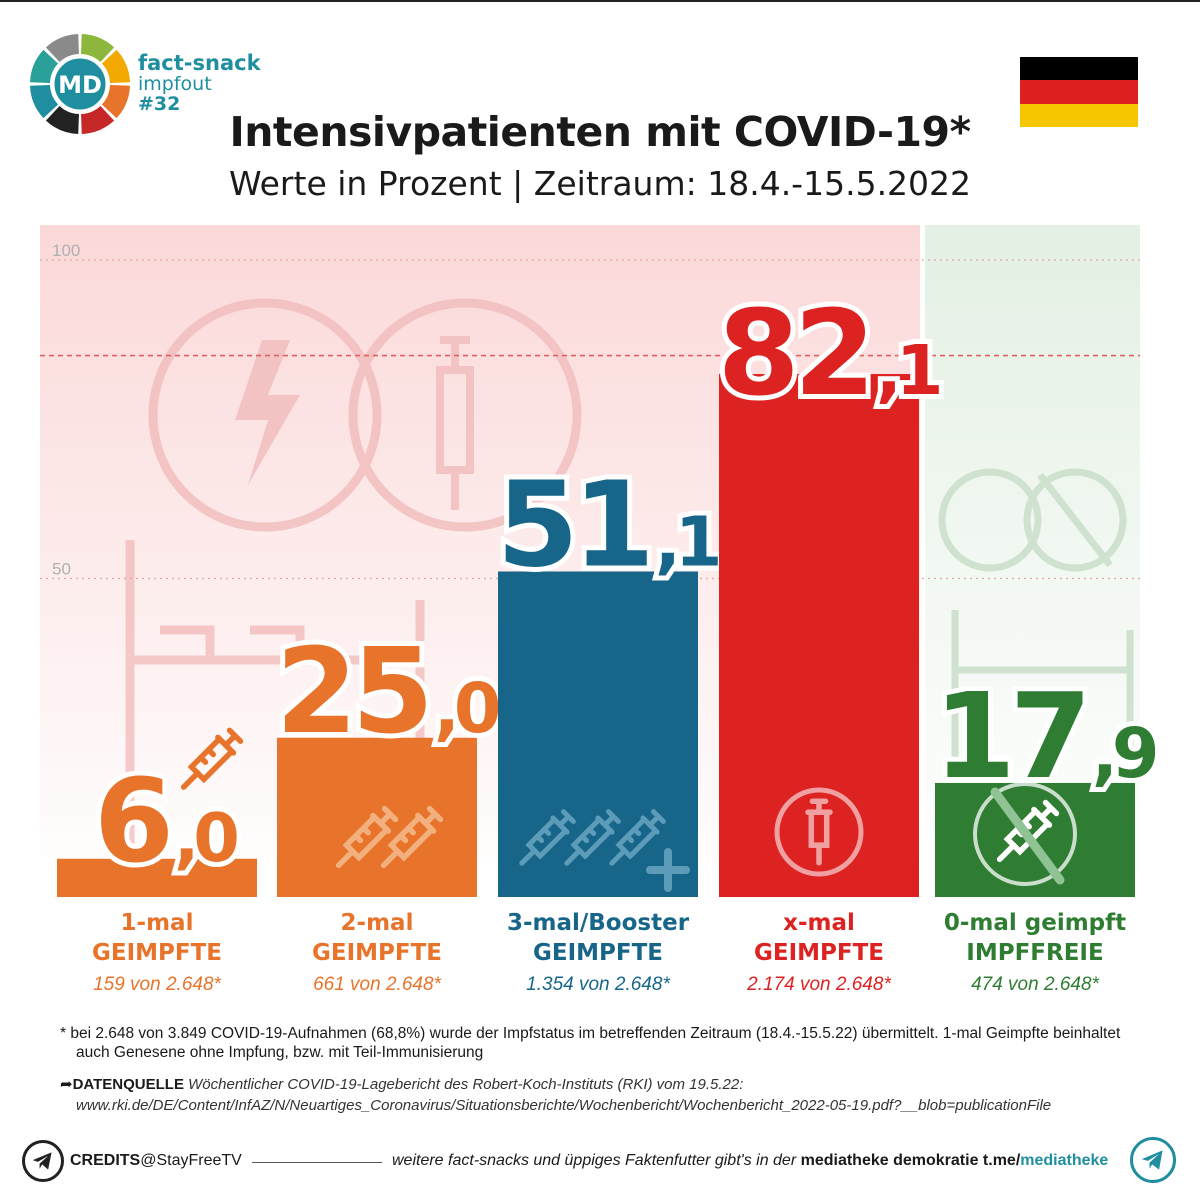 Image resolution: width=1200 pixels, height=1200 pixels. Describe the element at coordinates (66, 1084) in the screenshot. I see `source-arrow-icon: ➦` at that location.